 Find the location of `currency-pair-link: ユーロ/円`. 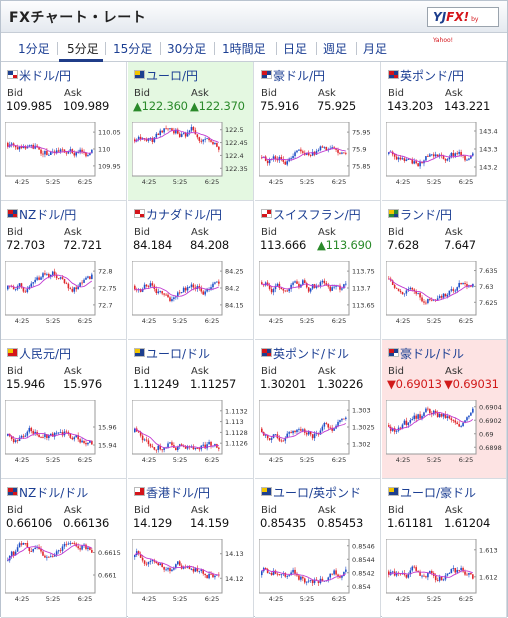

currency-pair-link: ユーロ/円 is located at coordinates (166, 75).